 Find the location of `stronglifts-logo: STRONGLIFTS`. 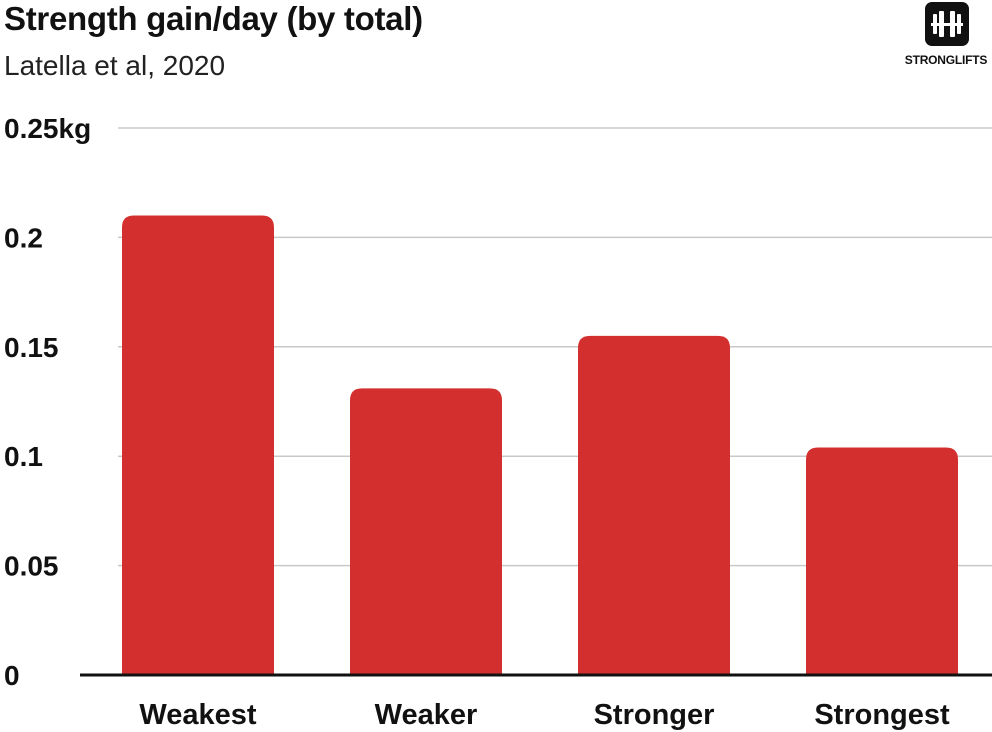

stronglifts-logo: STRONGLIFTS is located at coordinates (946, 38).